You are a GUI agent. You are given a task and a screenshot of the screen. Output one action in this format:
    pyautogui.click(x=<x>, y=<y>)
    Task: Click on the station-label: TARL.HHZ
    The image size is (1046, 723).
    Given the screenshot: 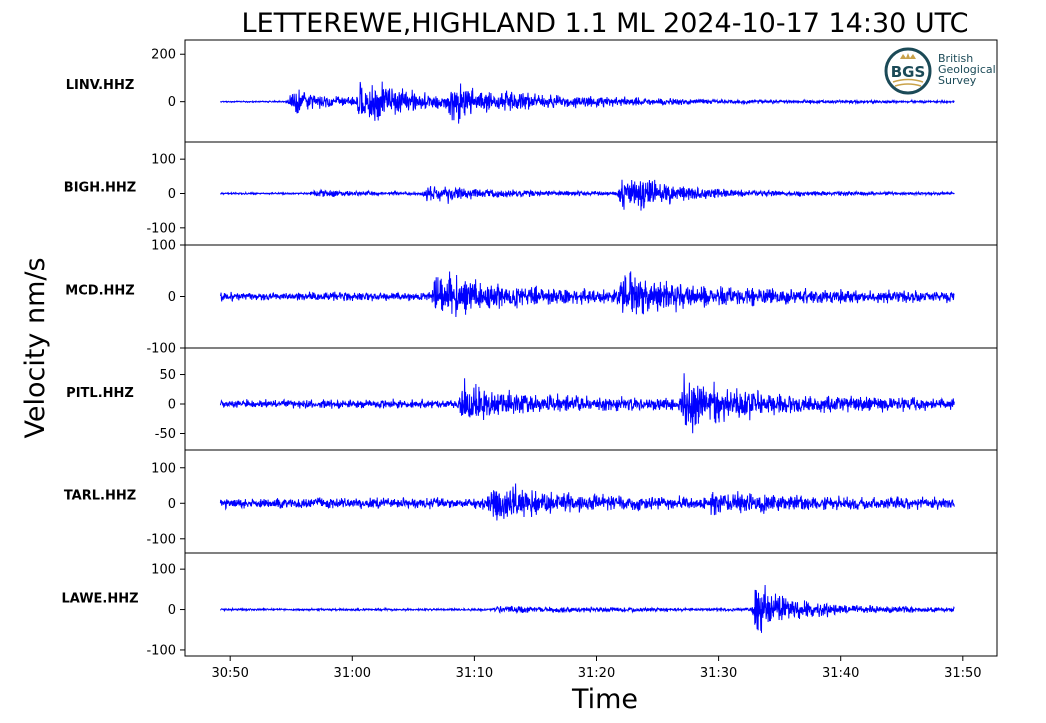 What is the action you would take?
    pyautogui.click(x=100, y=496)
    